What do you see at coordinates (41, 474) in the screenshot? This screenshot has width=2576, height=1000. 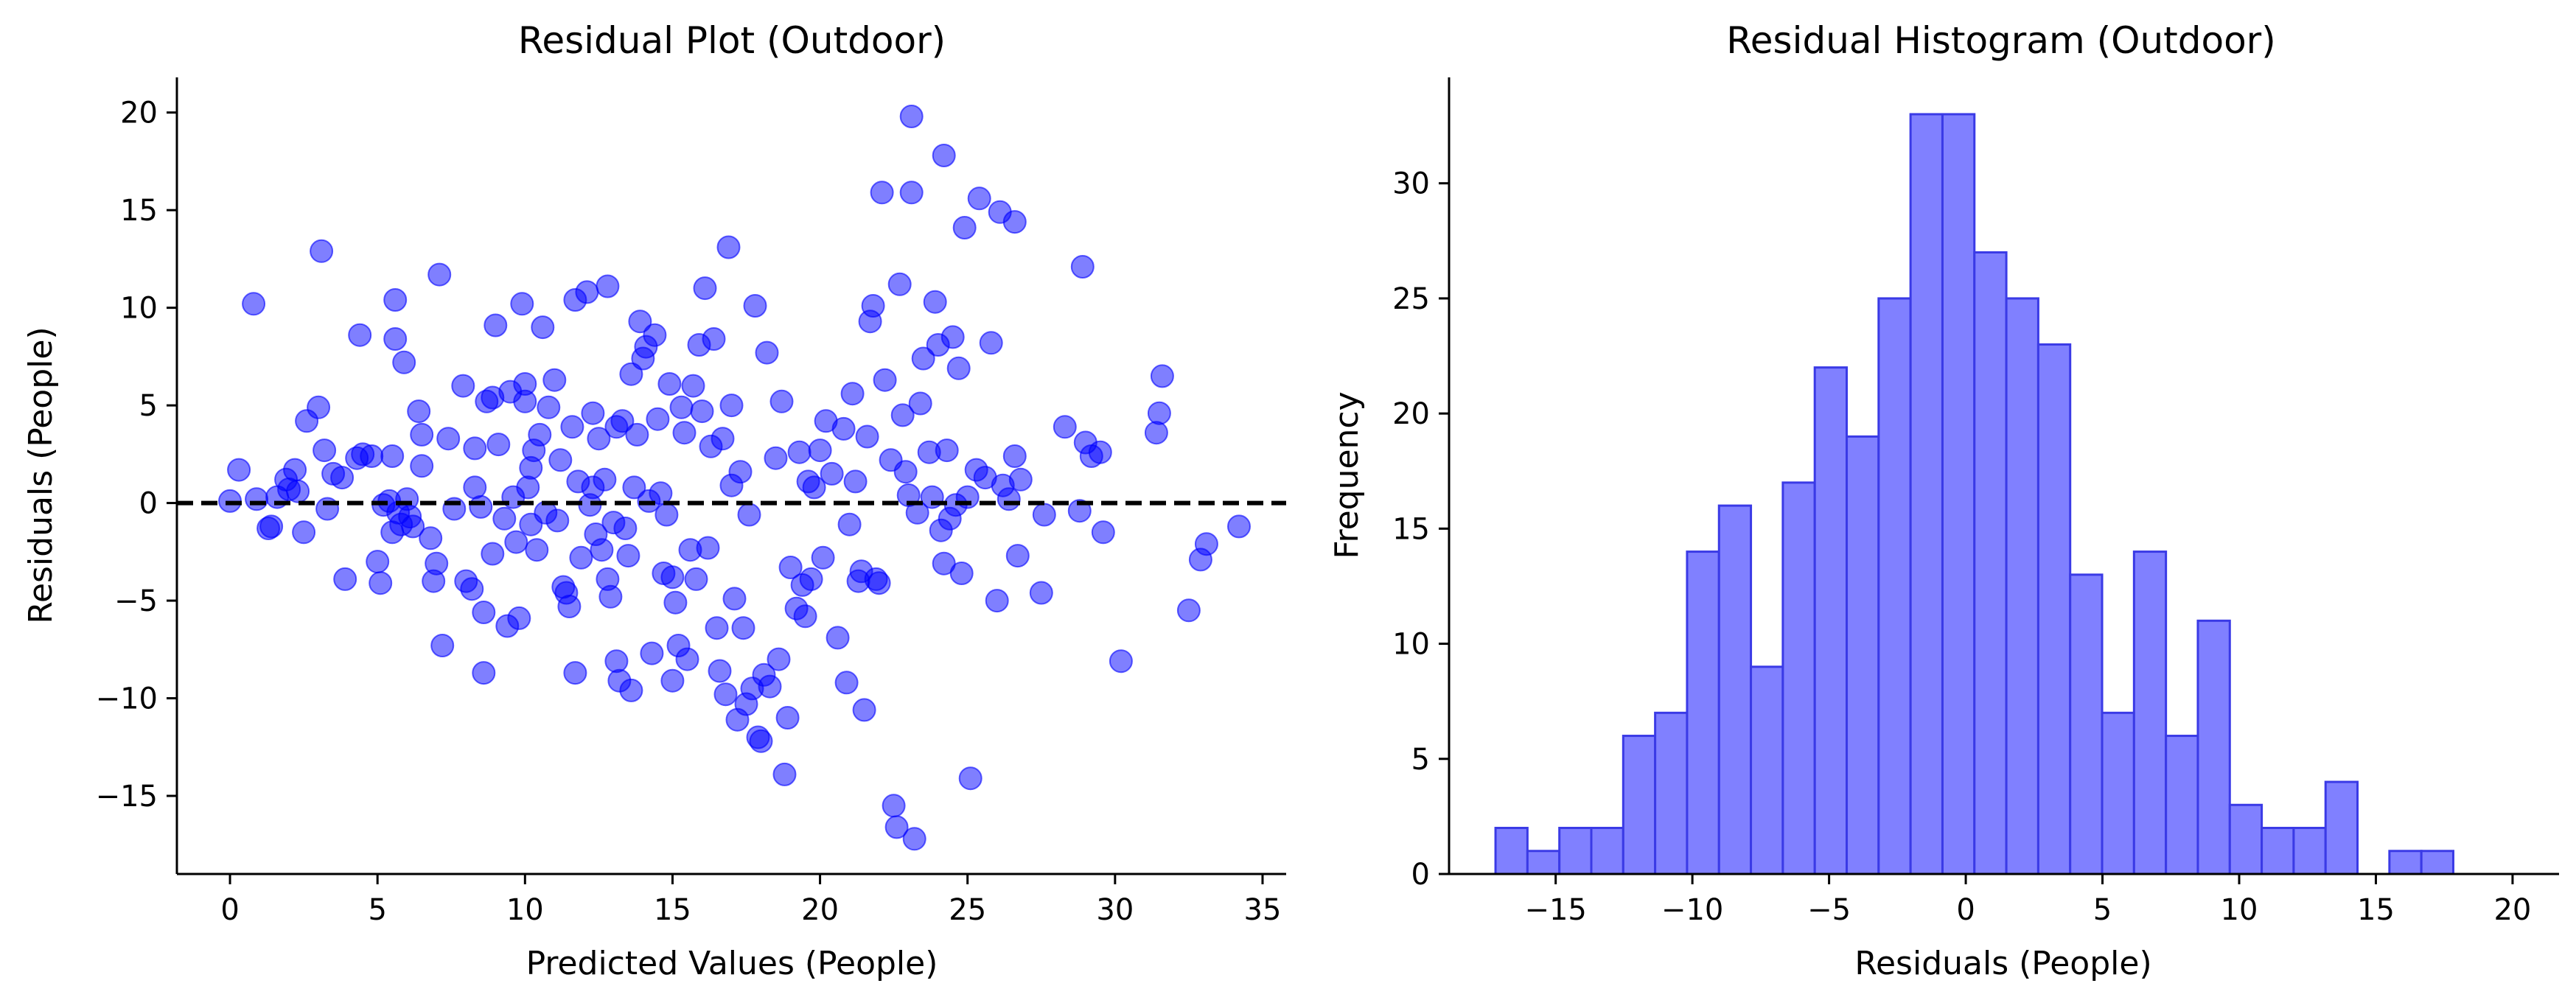 I see `scatter-y-label: Residuals (People)` at bounding box center [41, 474].